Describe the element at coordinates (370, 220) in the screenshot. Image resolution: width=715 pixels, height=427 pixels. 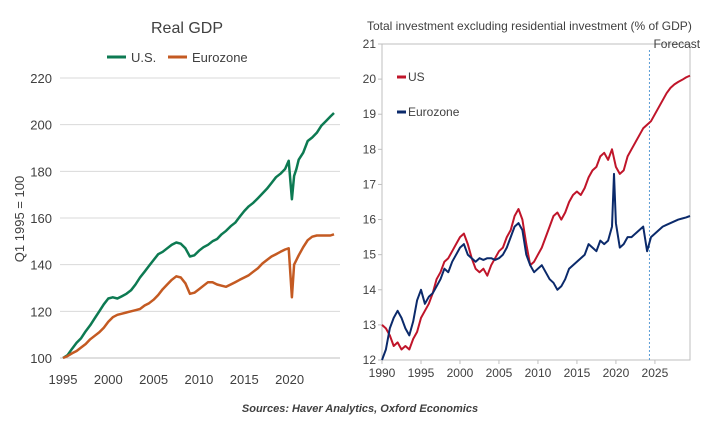
I see `right-y-tick-label: 16` at that location.